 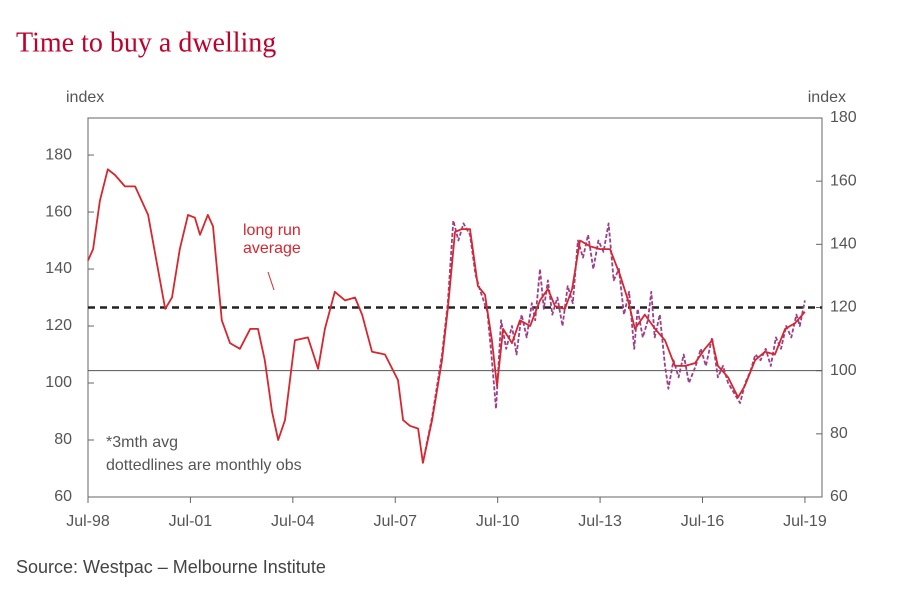 I want to click on x-tick-label: Jul-10, so click(x=498, y=521).